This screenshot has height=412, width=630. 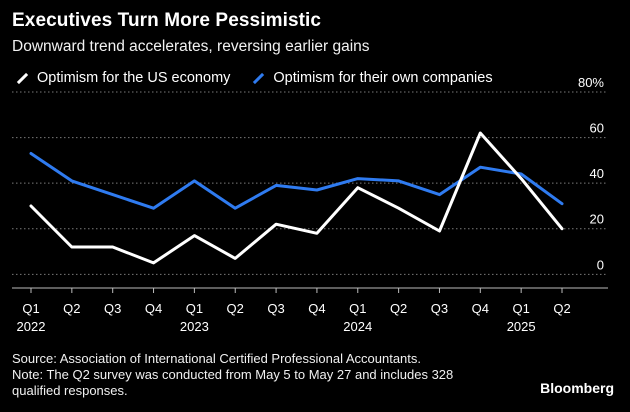 I want to click on y-tick-label-80: 80%, so click(x=591, y=82).